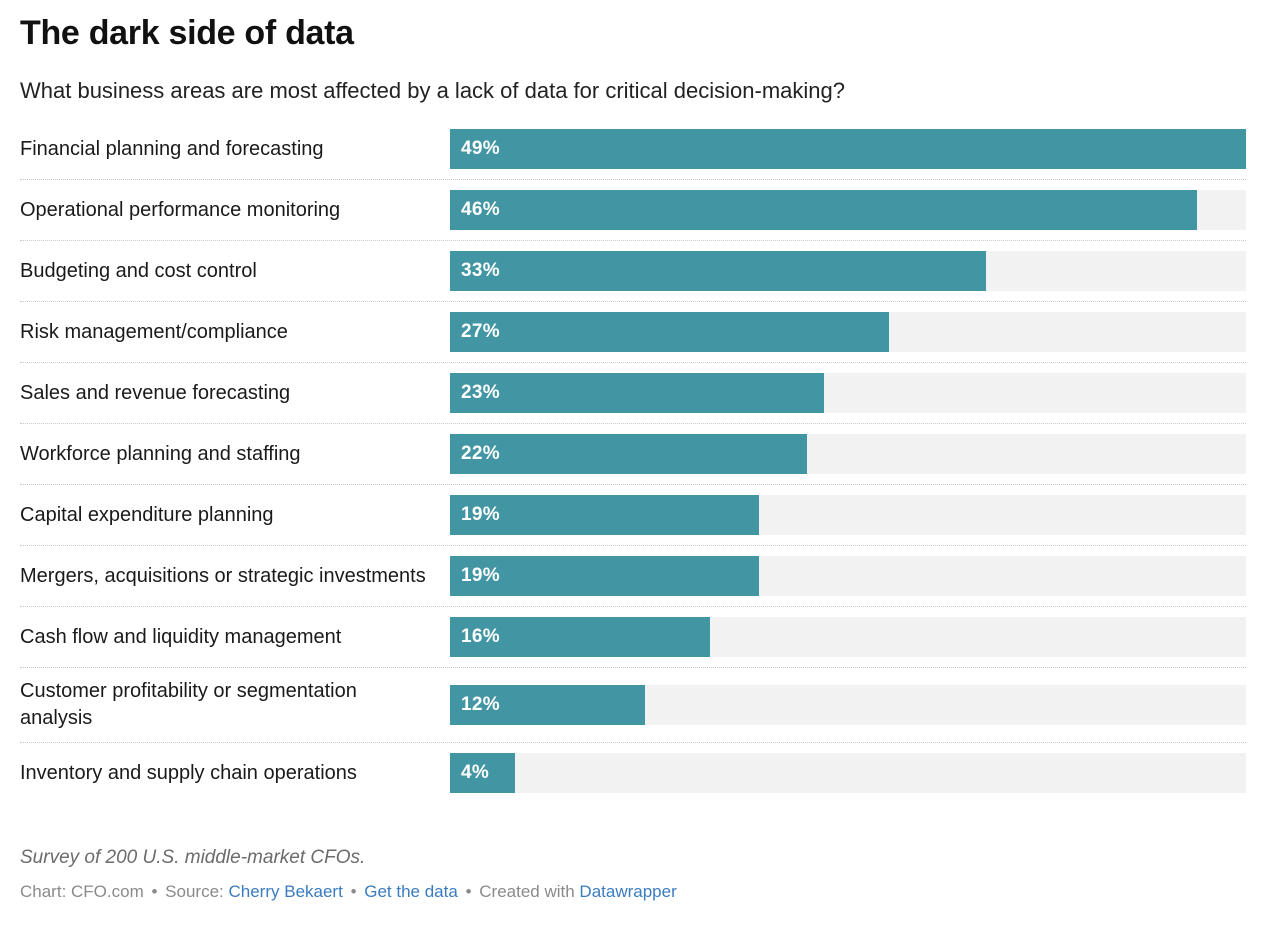  I want to click on bar-value-label: 49%, so click(480, 149).